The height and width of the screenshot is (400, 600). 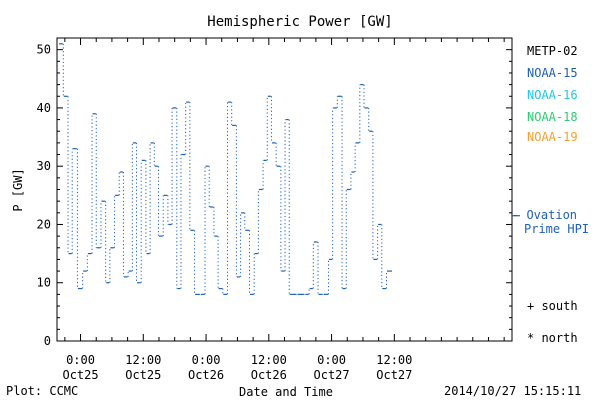 I want to click on chart-title: Hemispheric Power [GW], so click(x=299, y=22).